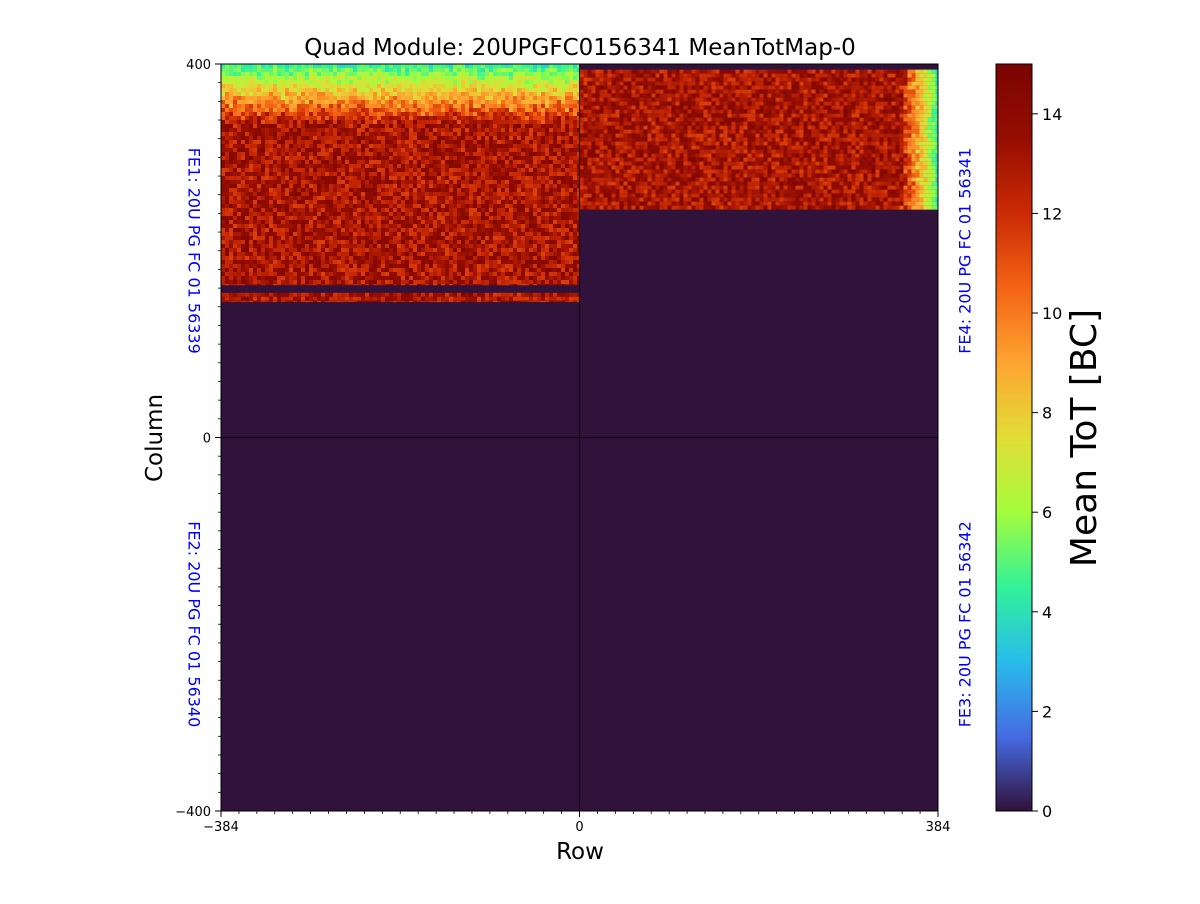 The width and height of the screenshot is (1200, 904). Describe the element at coordinates (198, 65) in the screenshot. I see `y-tick-label: 400` at that location.